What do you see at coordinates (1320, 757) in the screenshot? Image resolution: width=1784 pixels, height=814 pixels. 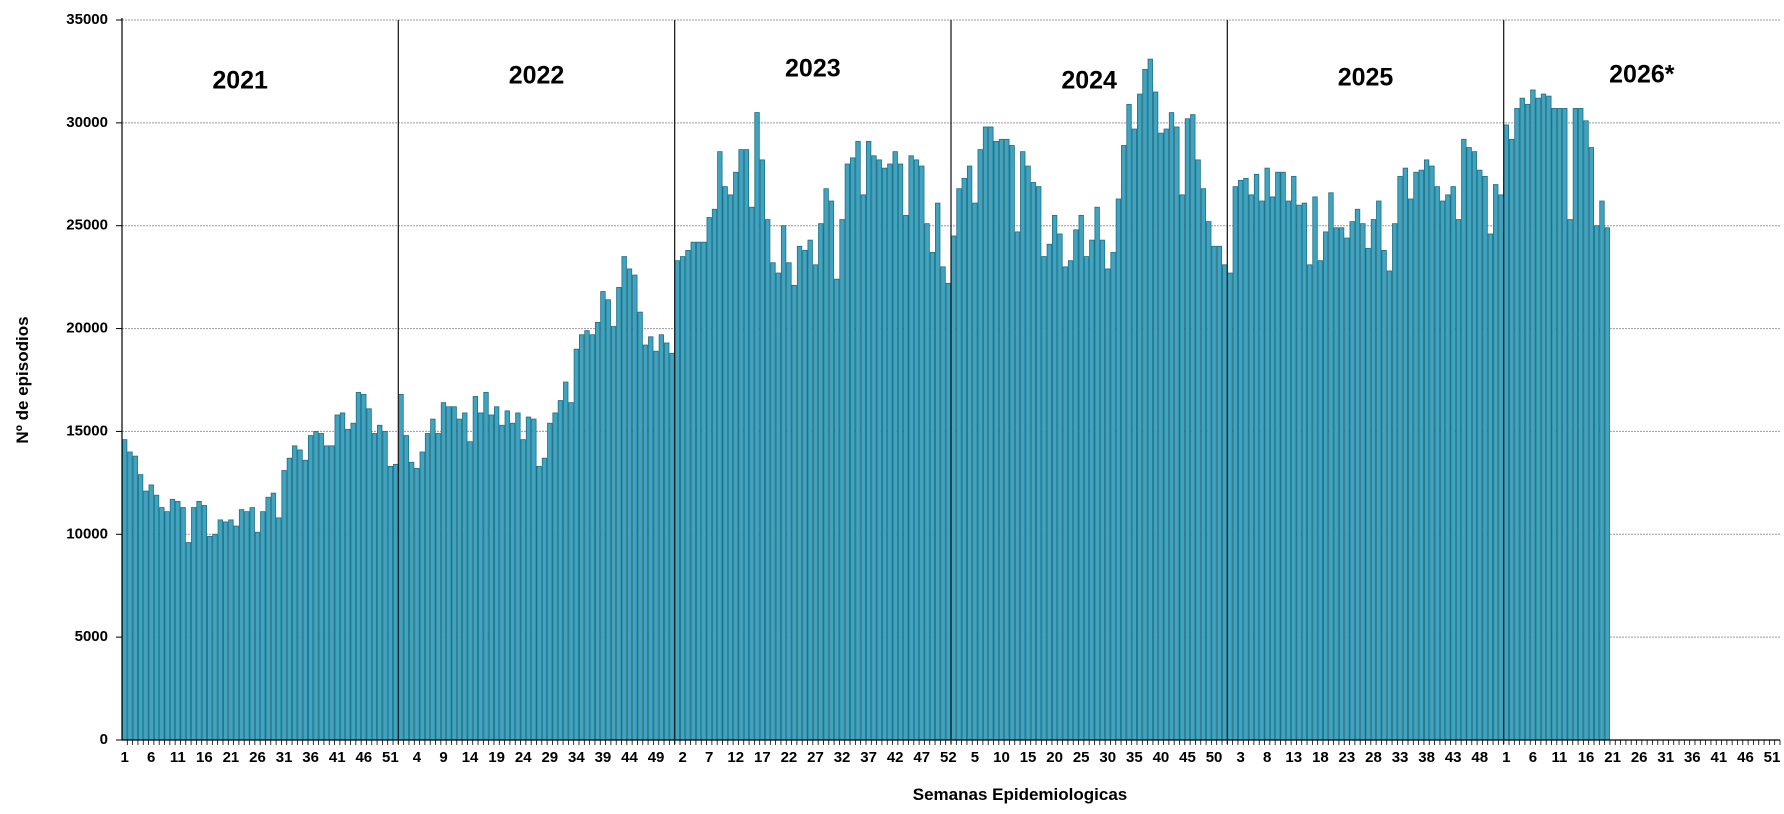 I see `x-tick-label: 18` at bounding box center [1320, 757].